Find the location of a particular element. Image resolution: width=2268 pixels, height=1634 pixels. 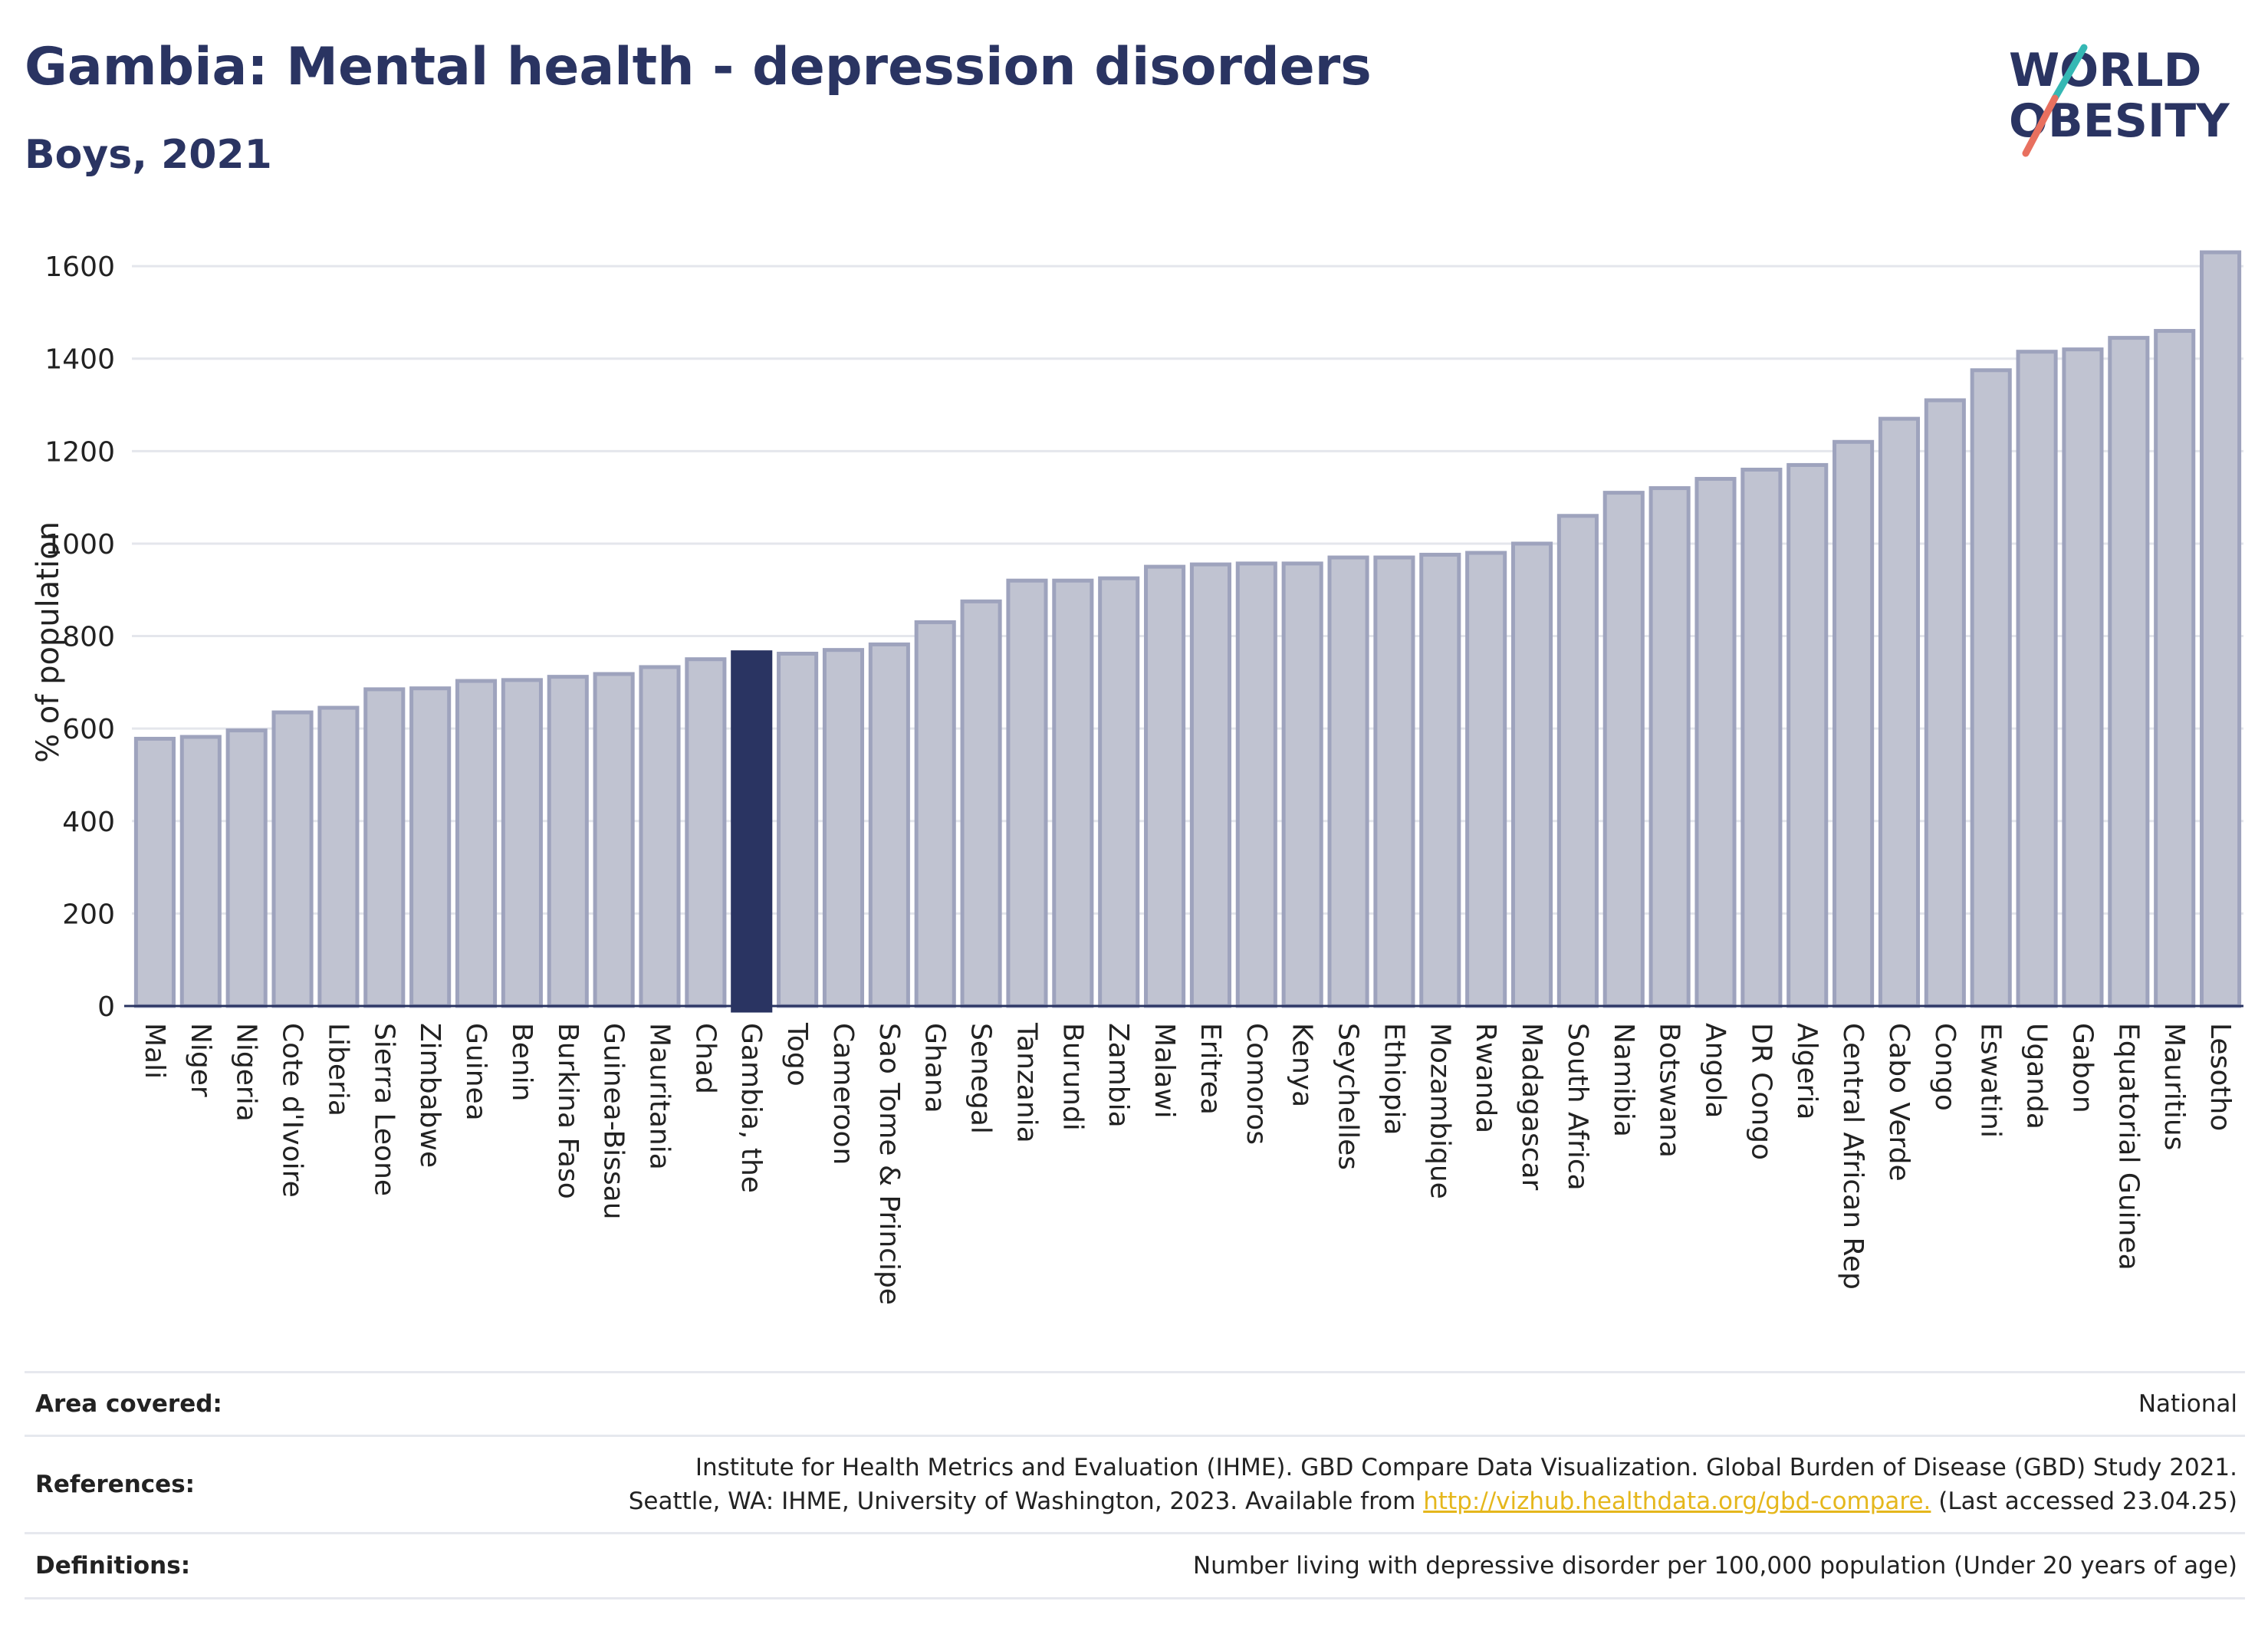

category-label: Burundi is located at coordinates (1072, 1077).